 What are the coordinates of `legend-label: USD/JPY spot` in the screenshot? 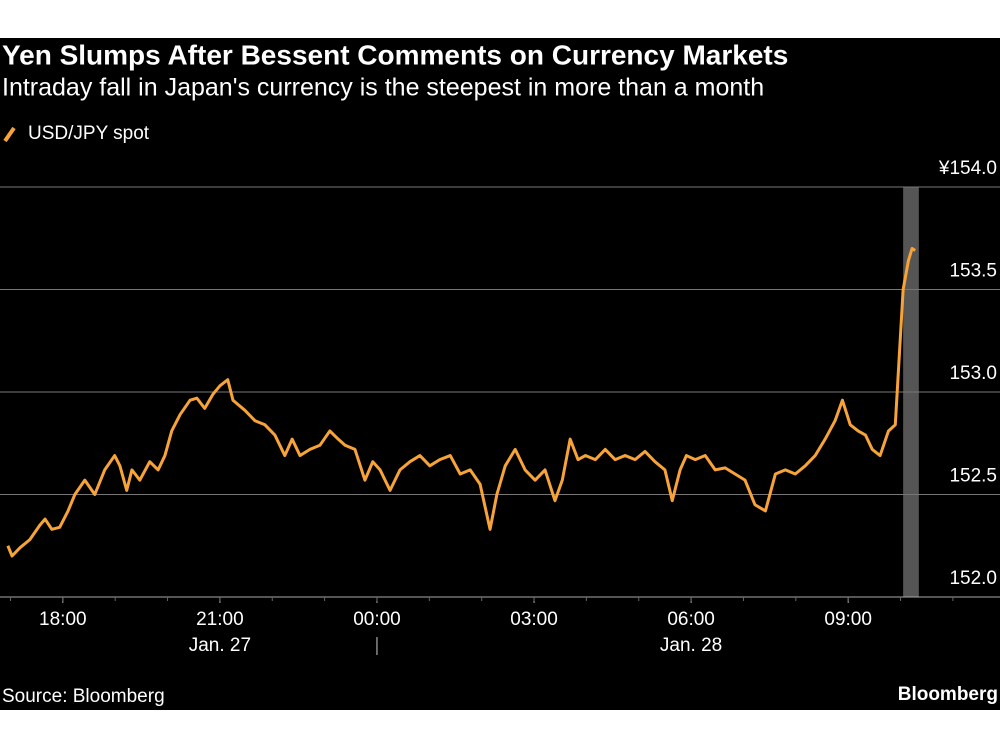 It's located at (89, 133).